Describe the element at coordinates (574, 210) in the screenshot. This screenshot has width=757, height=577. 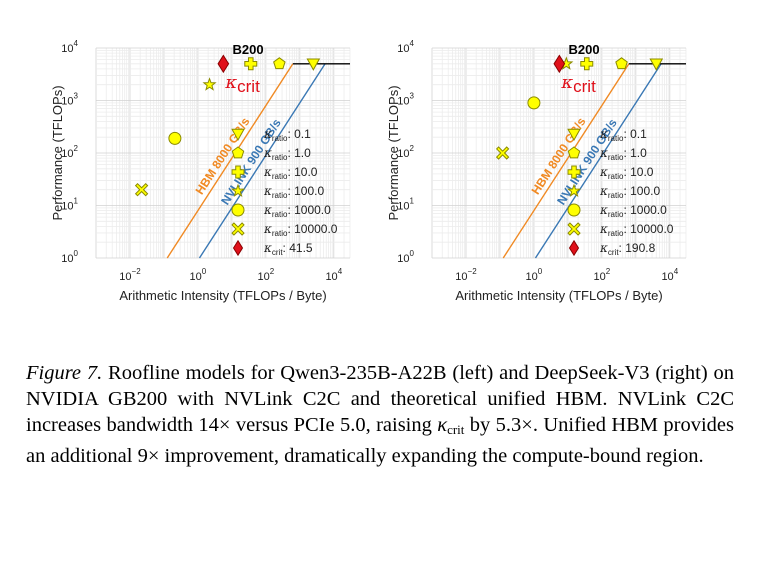
I see `legend-marker-circle` at that location.